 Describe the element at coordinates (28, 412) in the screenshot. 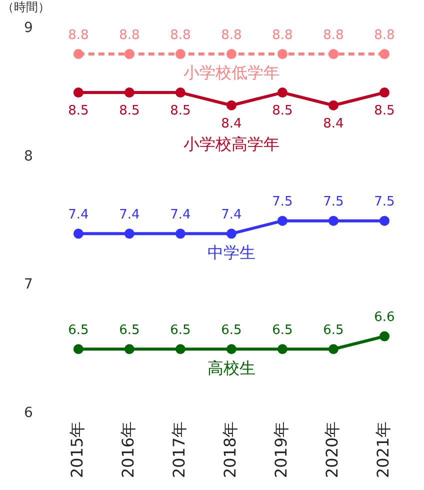

I see `y-tick-label: 6` at that location.